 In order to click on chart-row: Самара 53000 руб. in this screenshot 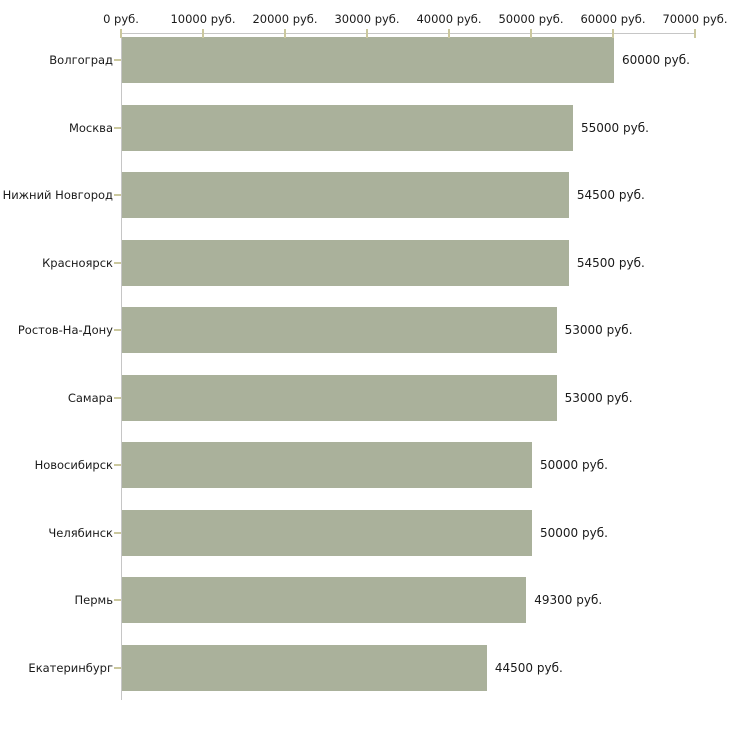, I will do `click(365, 405)`.